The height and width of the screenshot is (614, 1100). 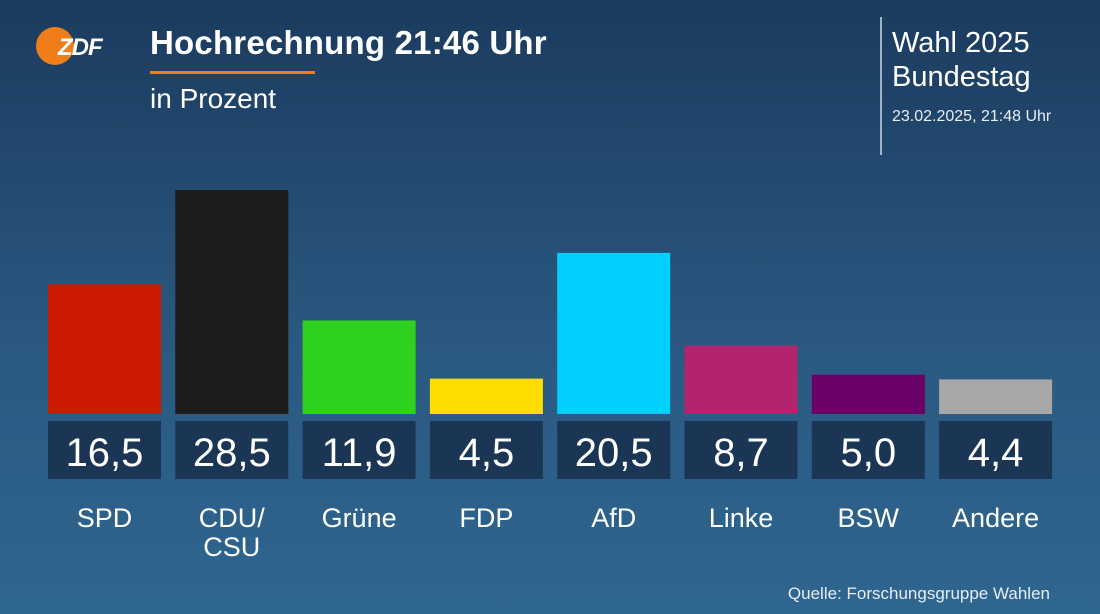 What do you see at coordinates (486, 518) in the screenshot?
I see `category-label: FDP` at bounding box center [486, 518].